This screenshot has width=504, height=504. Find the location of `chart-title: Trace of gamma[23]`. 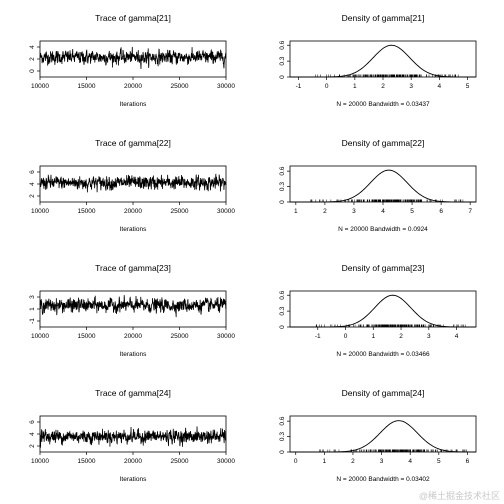

chart-title: Trace of gamma[23] is located at coordinates (133, 268).